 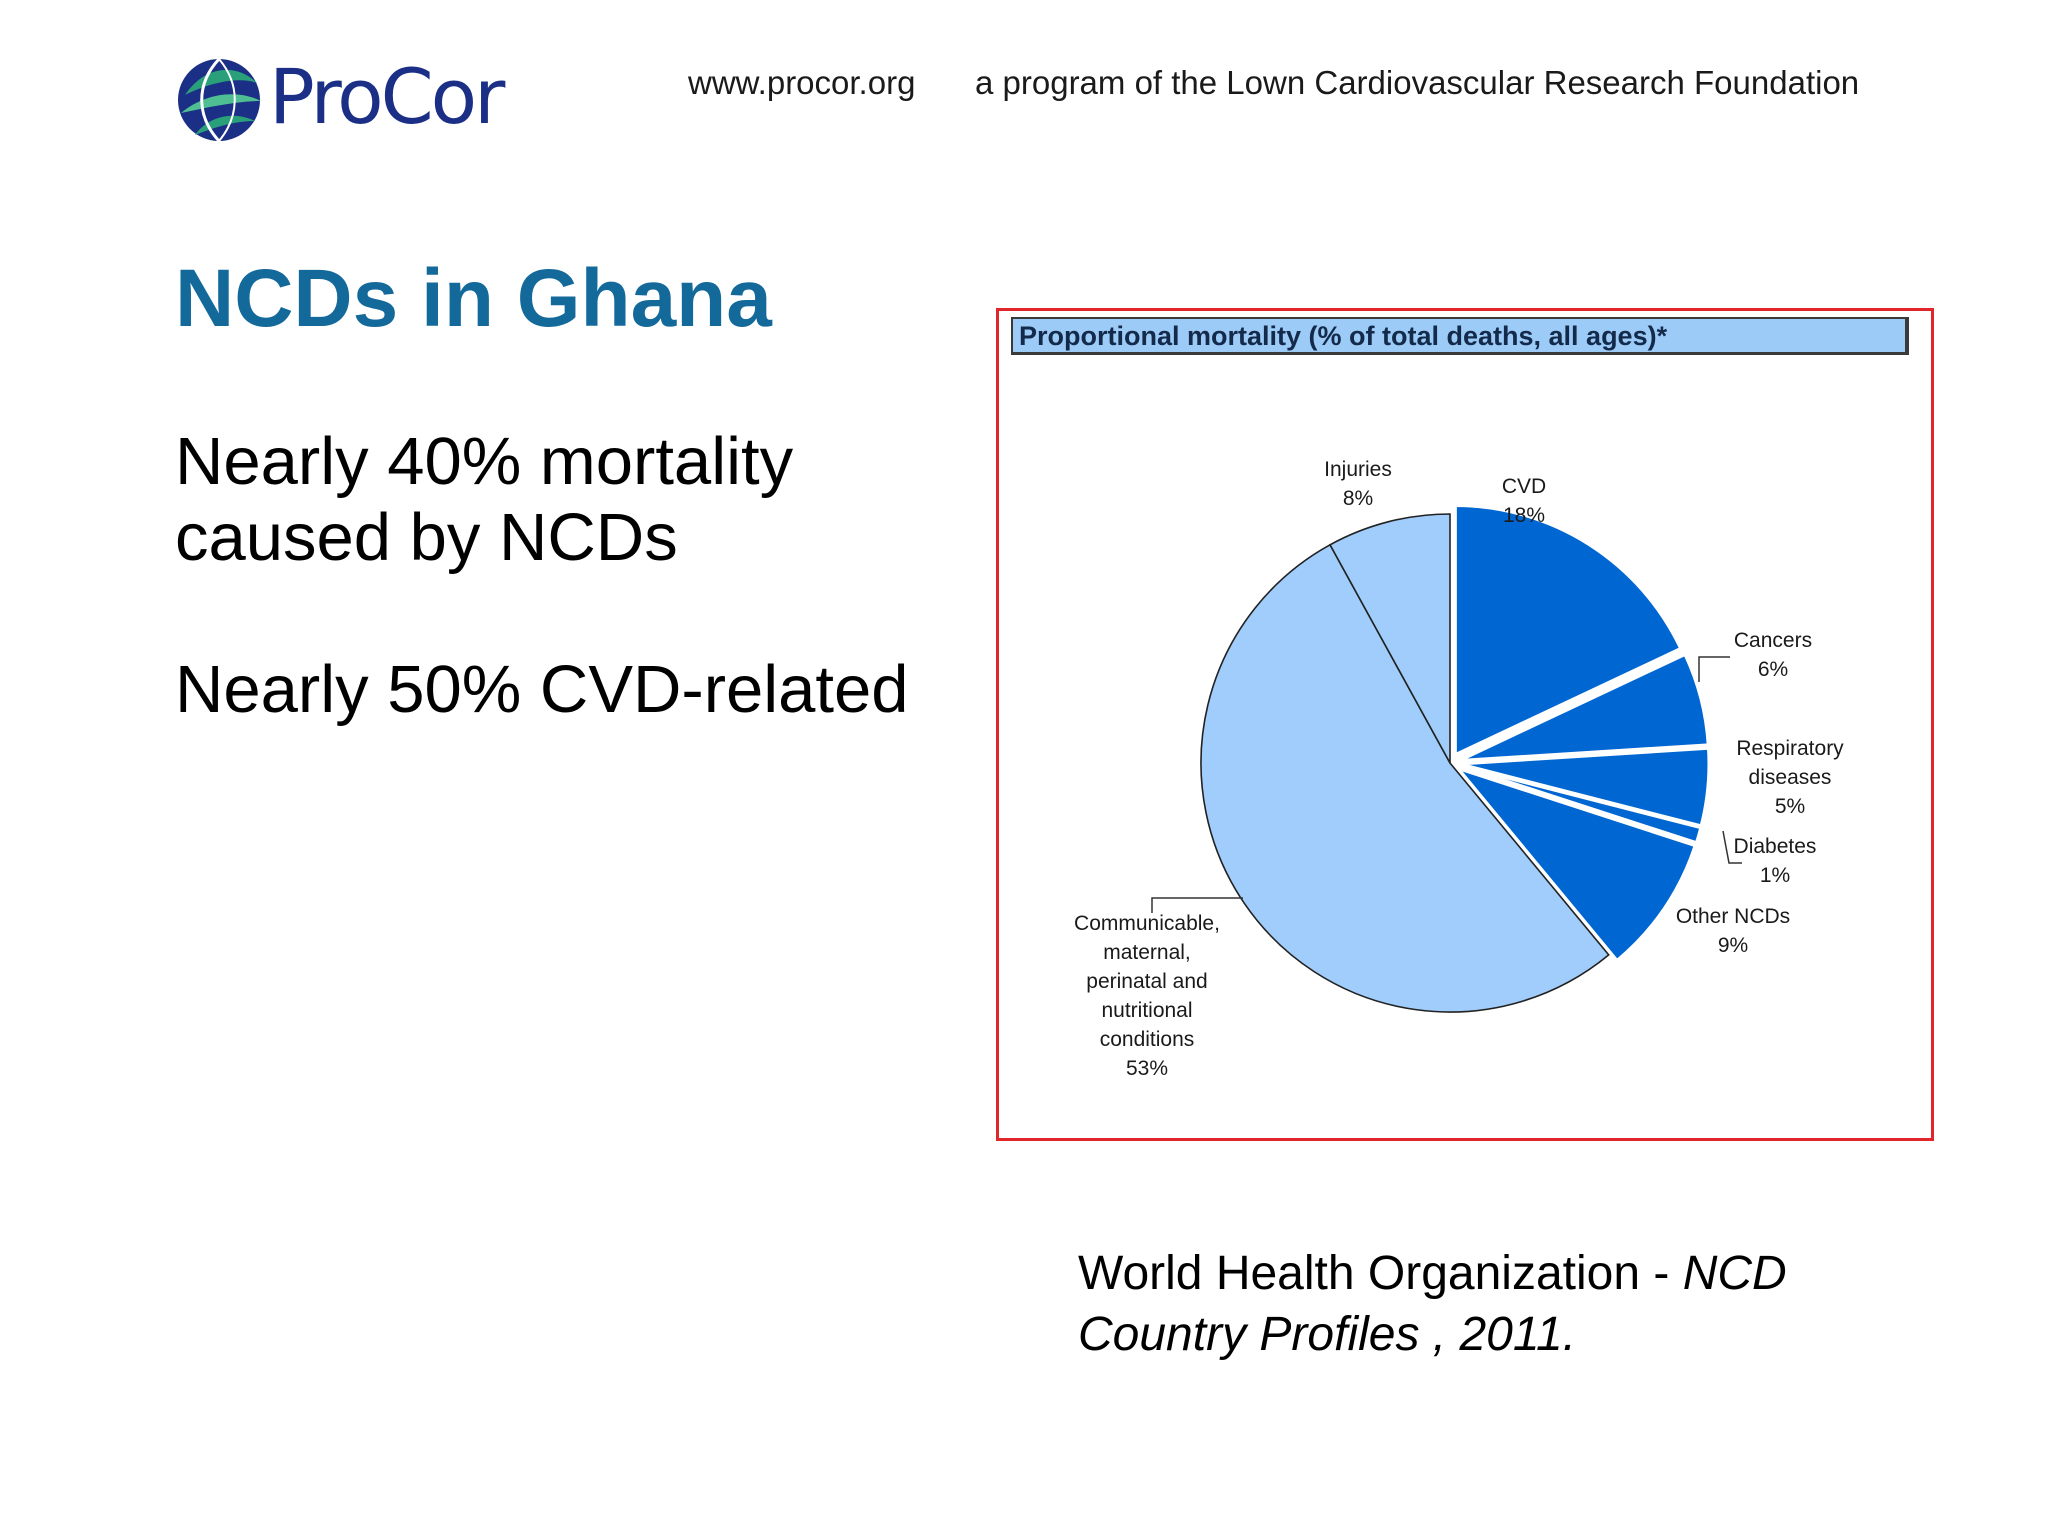 What do you see at coordinates (387, 96) in the screenshot?
I see `brand-name: ProCor` at bounding box center [387, 96].